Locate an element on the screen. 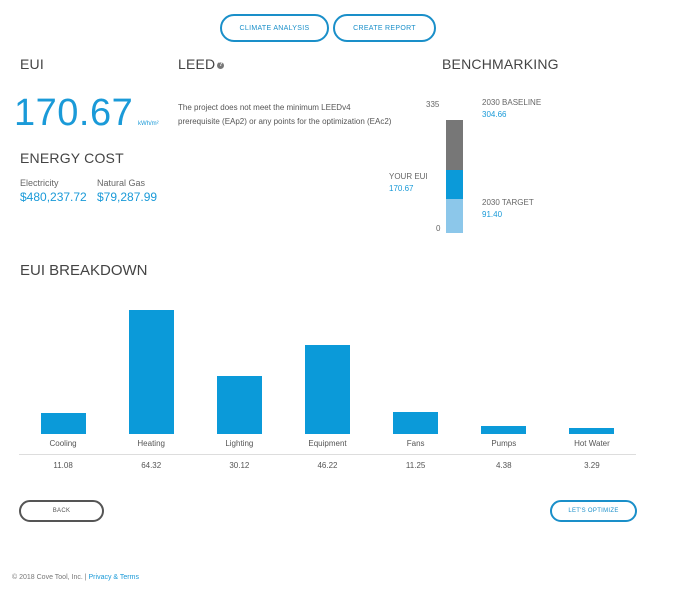  benchmark-your-eui-segment is located at coordinates (454, 184).